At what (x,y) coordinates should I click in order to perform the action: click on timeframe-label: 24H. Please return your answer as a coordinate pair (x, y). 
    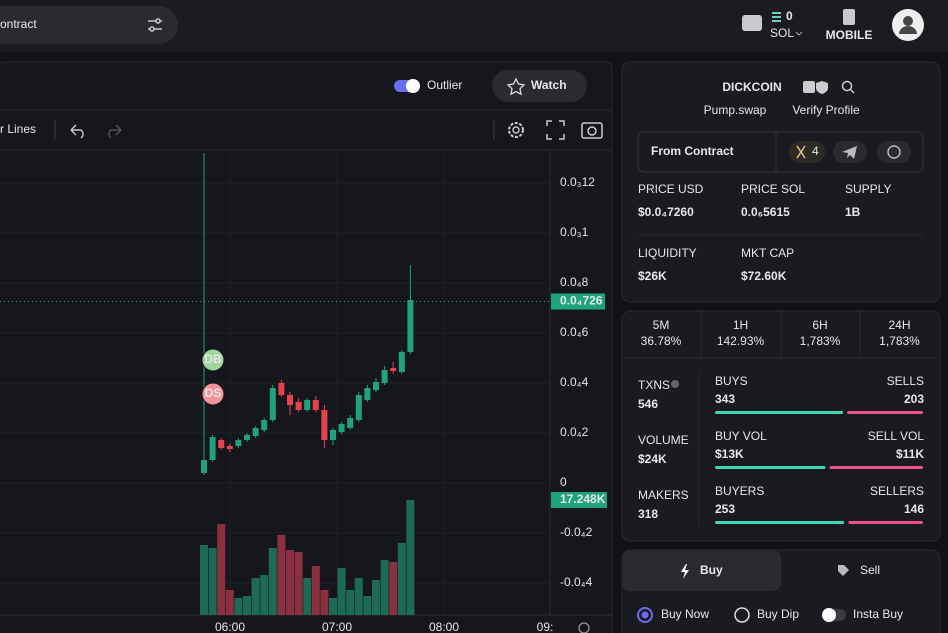
    Looking at the image, I should click on (899, 325).